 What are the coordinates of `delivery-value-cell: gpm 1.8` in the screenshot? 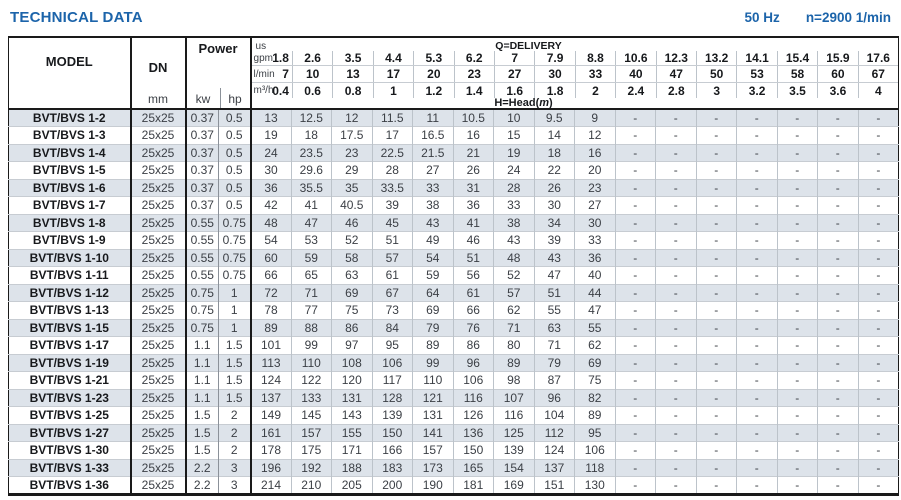 It's located at (272, 58).